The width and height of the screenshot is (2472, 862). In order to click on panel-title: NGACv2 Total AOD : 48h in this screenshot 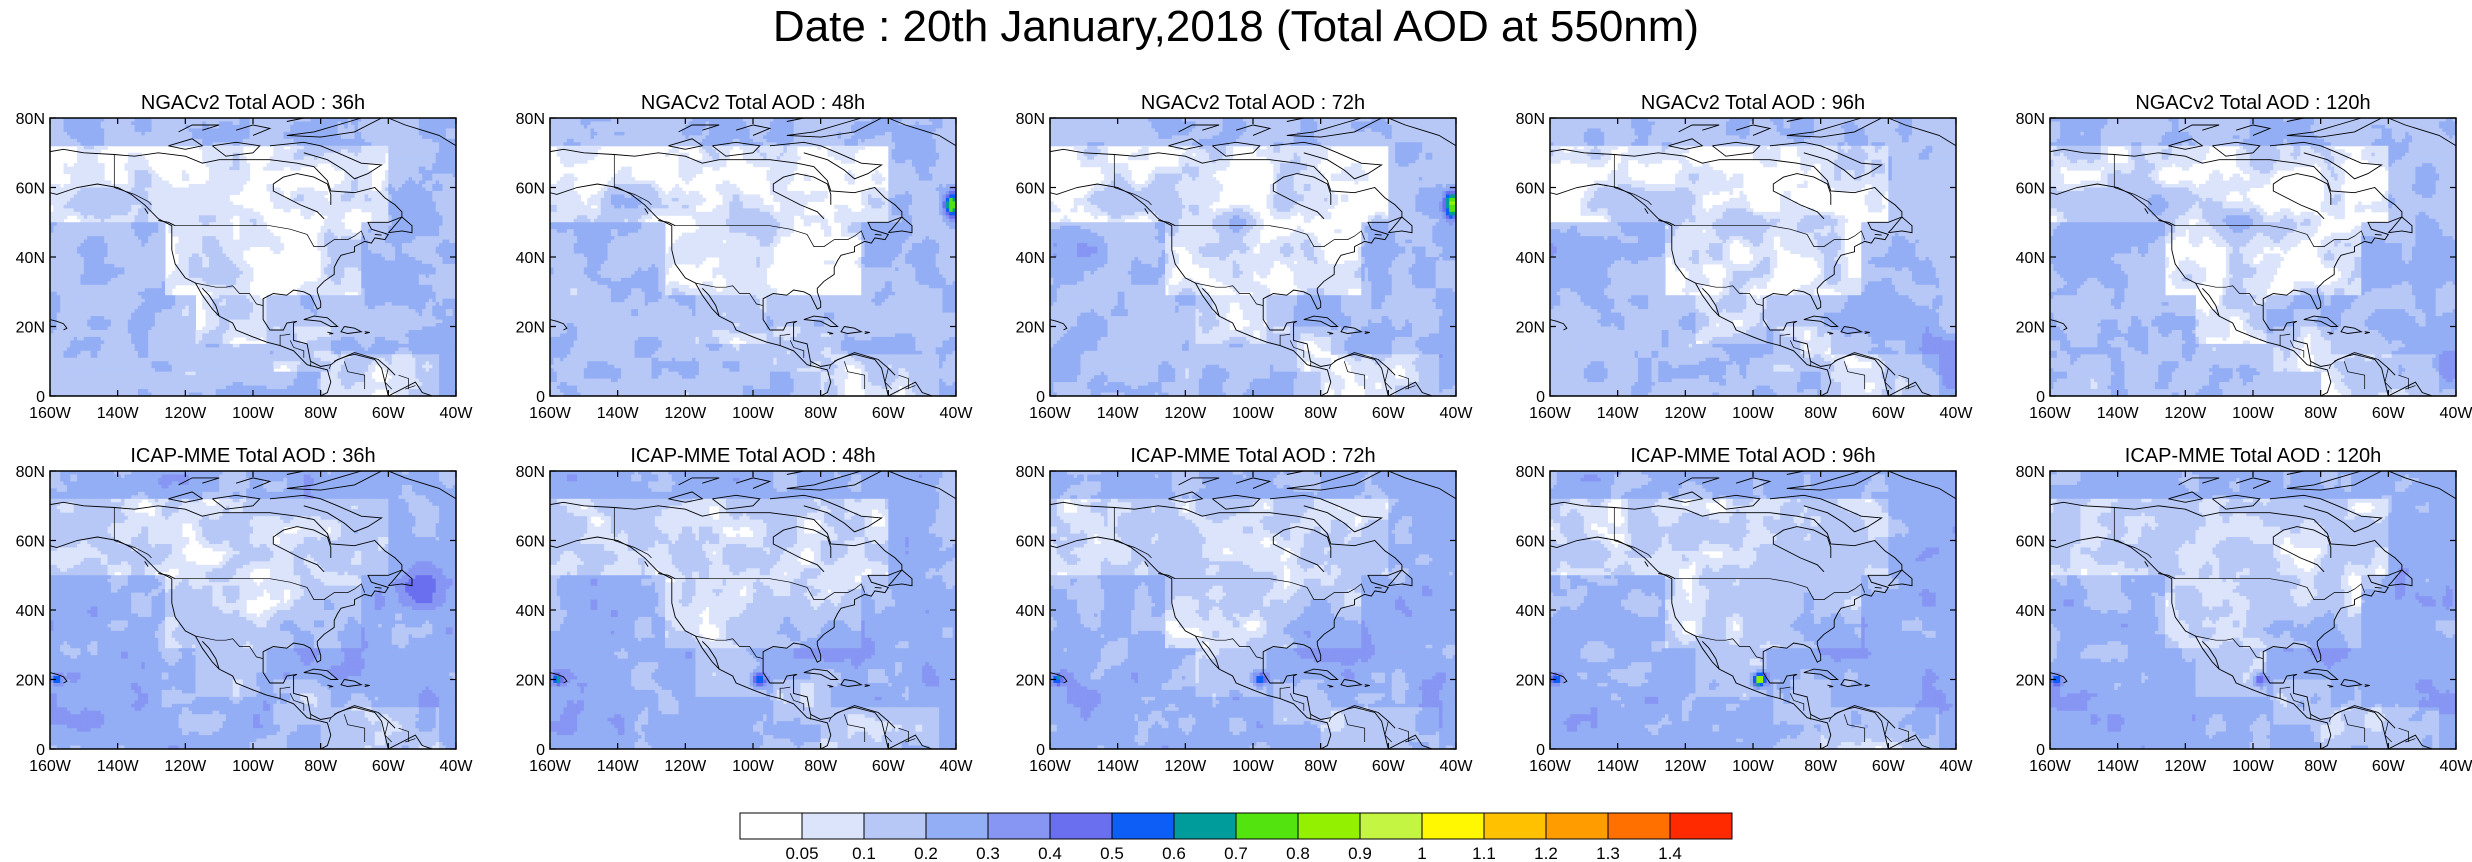, I will do `click(753, 103)`.